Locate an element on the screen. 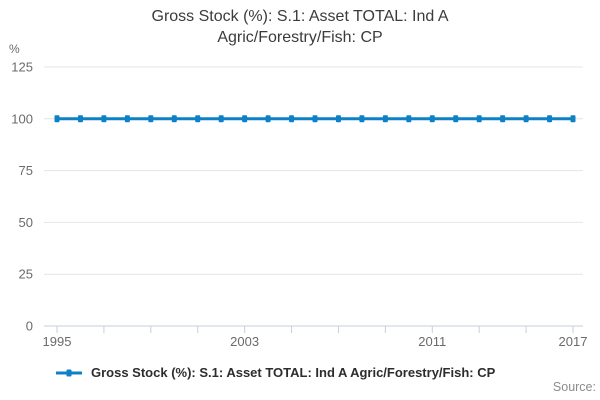 This screenshot has width=600, height=400. y-tick-label: 100 is located at coordinates (22, 118).